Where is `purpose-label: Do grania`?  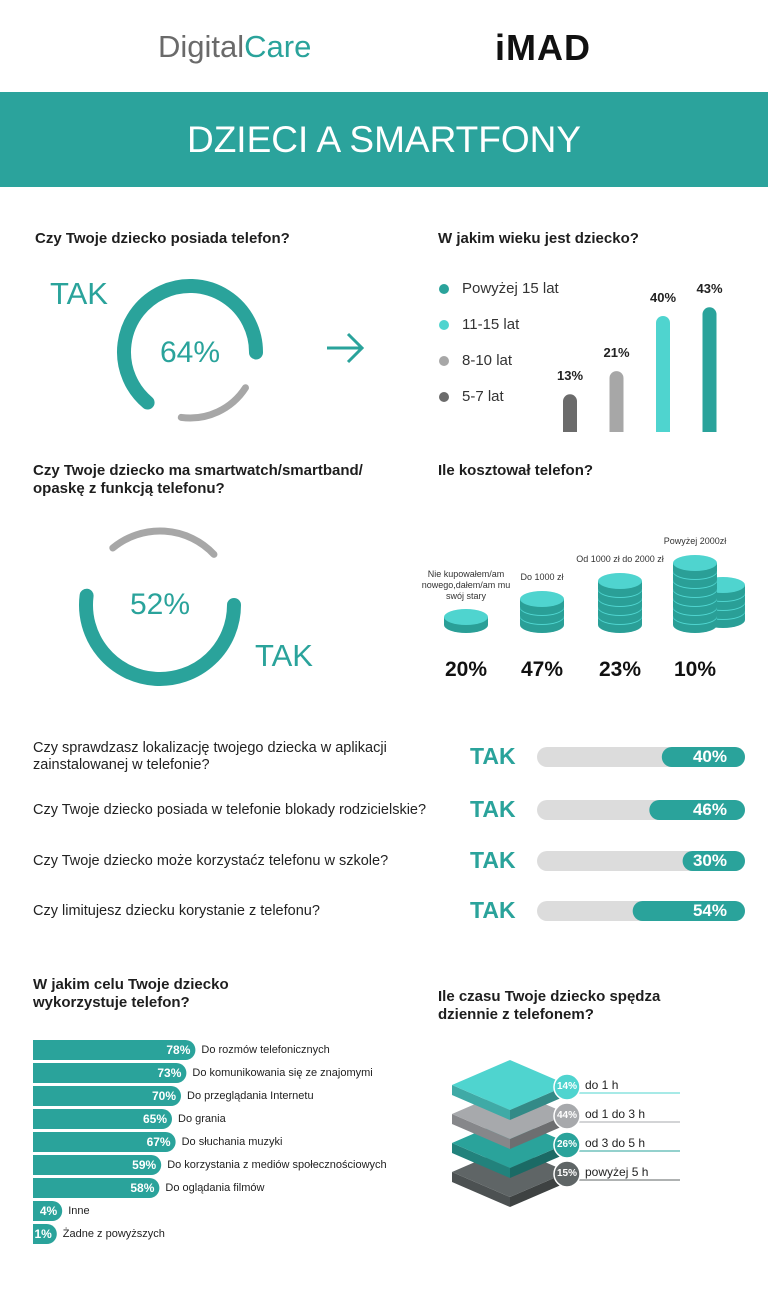
purpose-label: Do grania is located at coordinates (202, 1119).